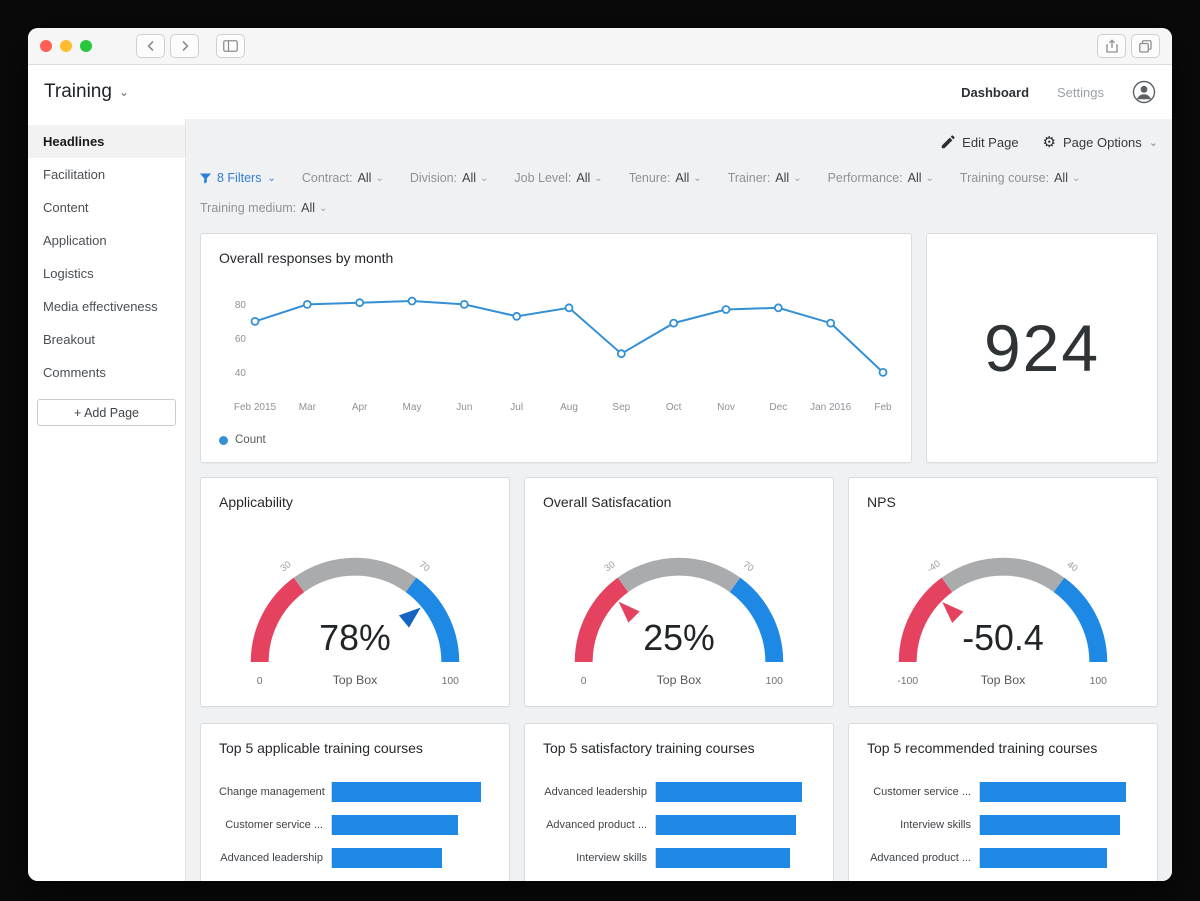 The width and height of the screenshot is (1200, 901). What do you see at coordinates (46, 46) in the screenshot?
I see `close-window-button` at bounding box center [46, 46].